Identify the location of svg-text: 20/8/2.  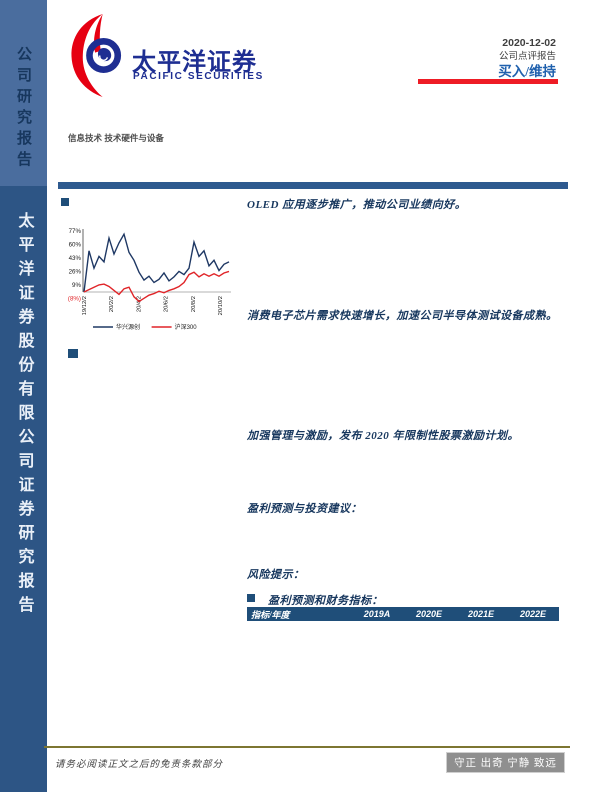
(194, 304).